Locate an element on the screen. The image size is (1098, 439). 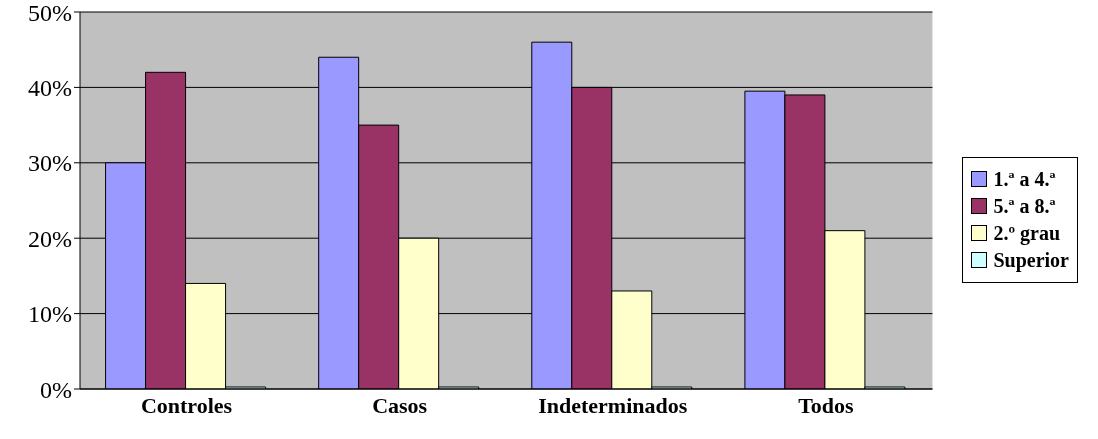
y-tick-label: 10% is located at coordinates (50, 314).